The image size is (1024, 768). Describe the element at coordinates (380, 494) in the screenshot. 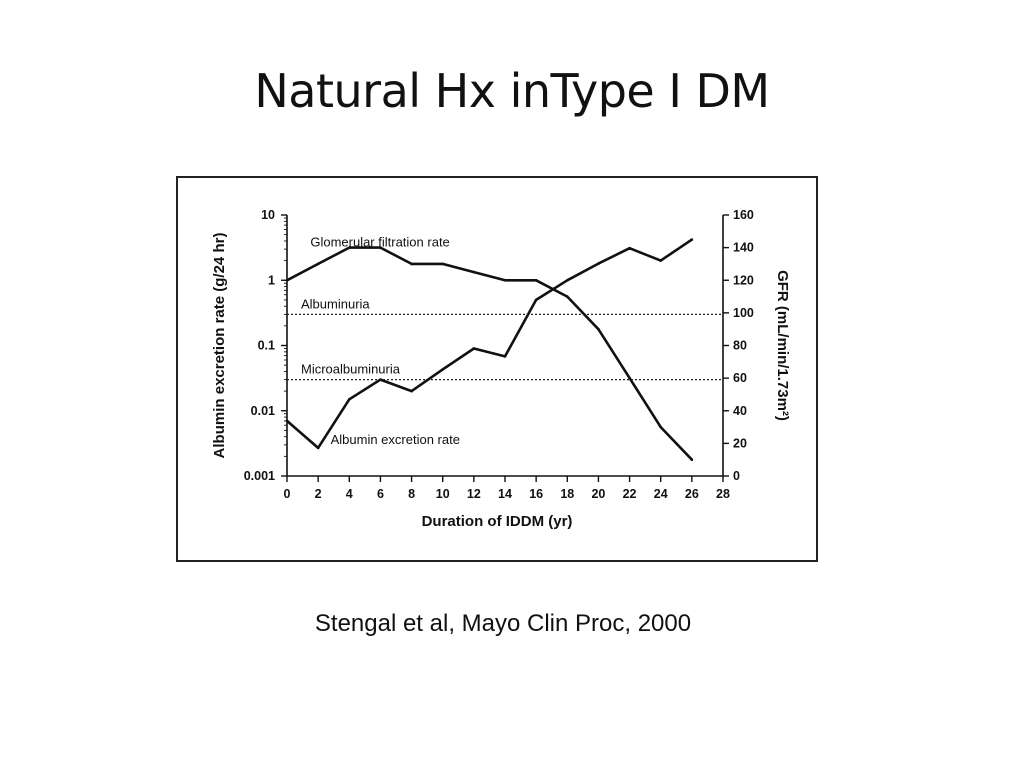

I see `x-tick-label: 6` at that location.